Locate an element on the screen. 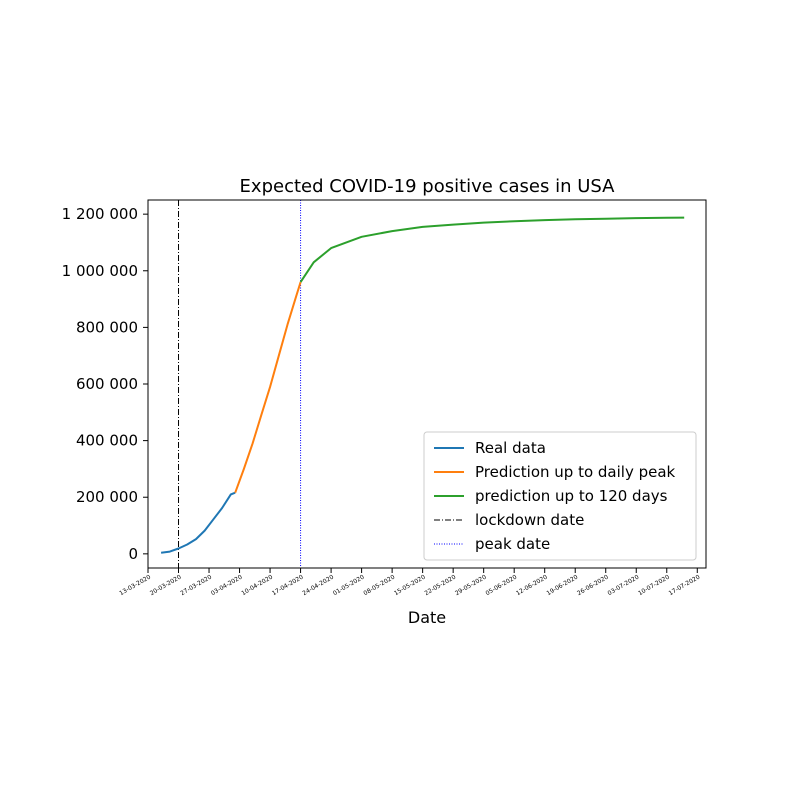 Image resolution: width=800 pixels, height=800 pixels. chart-title: Expected COVID-19 positive cases in USA is located at coordinates (428, 186).